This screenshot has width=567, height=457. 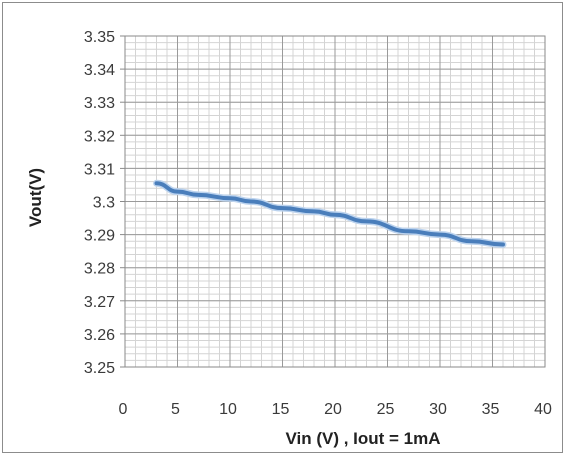 What do you see at coordinates (386, 409) in the screenshot?
I see `x-tick-label: 25` at bounding box center [386, 409].